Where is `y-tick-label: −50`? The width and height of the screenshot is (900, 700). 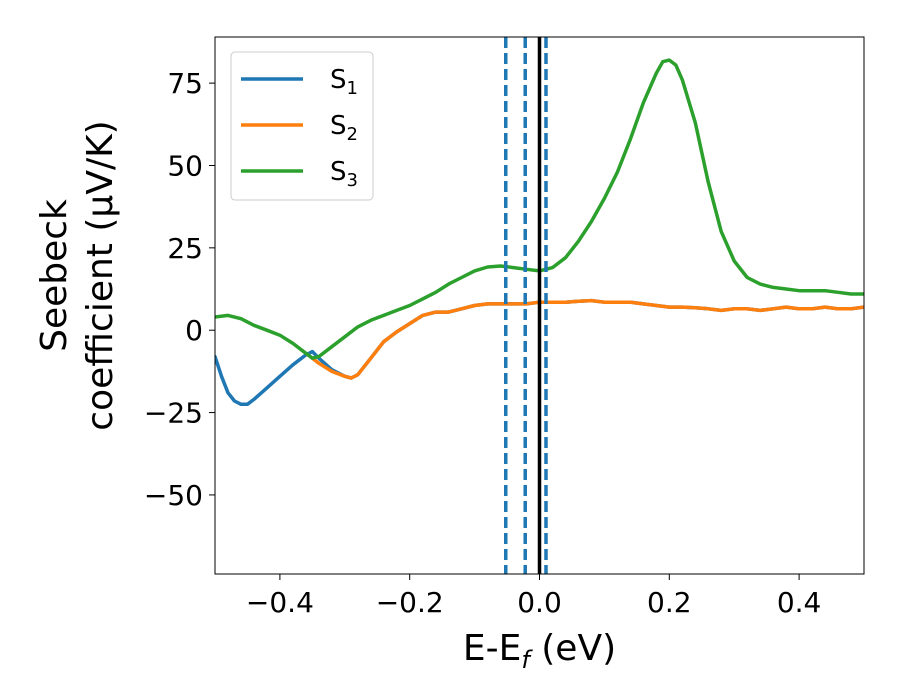
y-tick-label: −50 is located at coordinates (173, 495).